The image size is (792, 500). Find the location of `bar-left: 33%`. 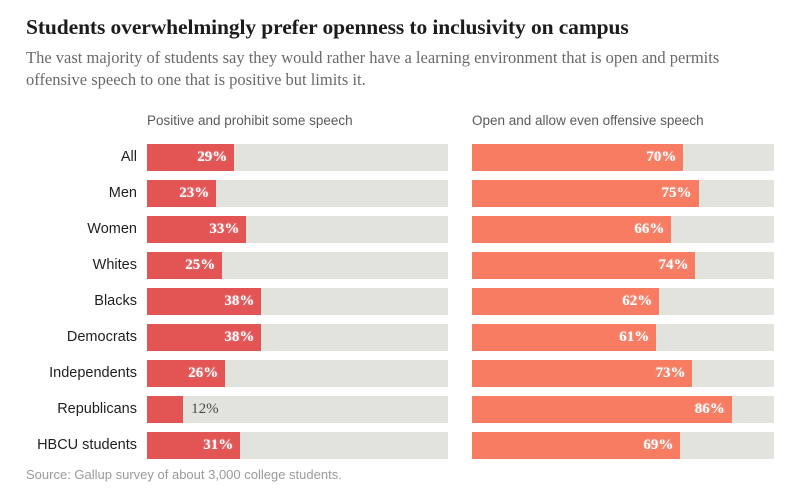

bar-left: 33% is located at coordinates (197, 230).